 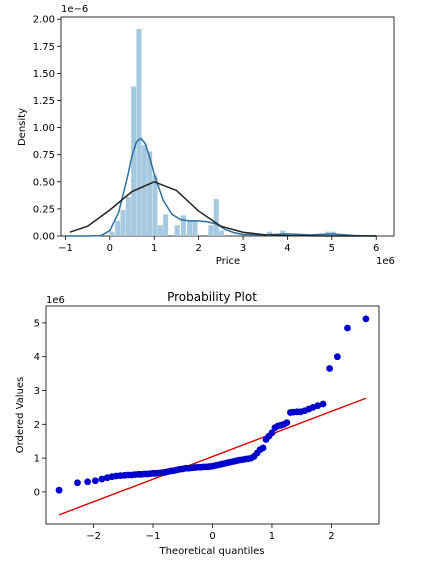 I want to click on y-axis-ticks: 0.00 0.25 0.50 0.75 1.00 1.25 1.50 1.75 2.00, so click(x=47, y=129).